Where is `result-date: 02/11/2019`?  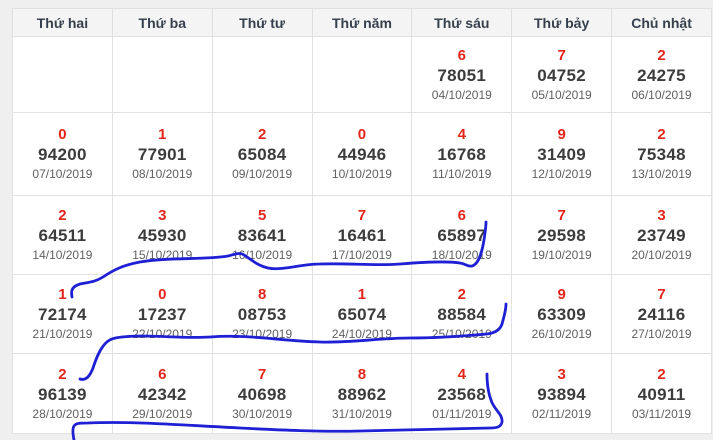
result-date: 02/11/2019 is located at coordinates (562, 413).